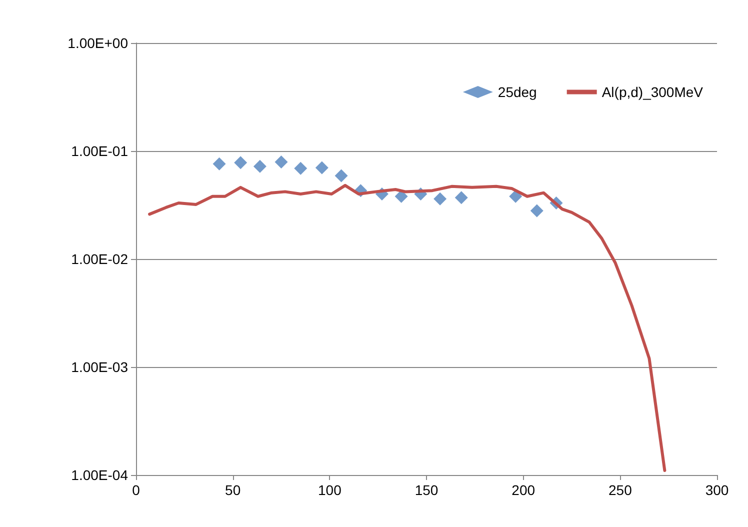  Describe the element at coordinates (99, 259) in the screenshot. I see `y-tick-label: 1.00E-02` at that location.